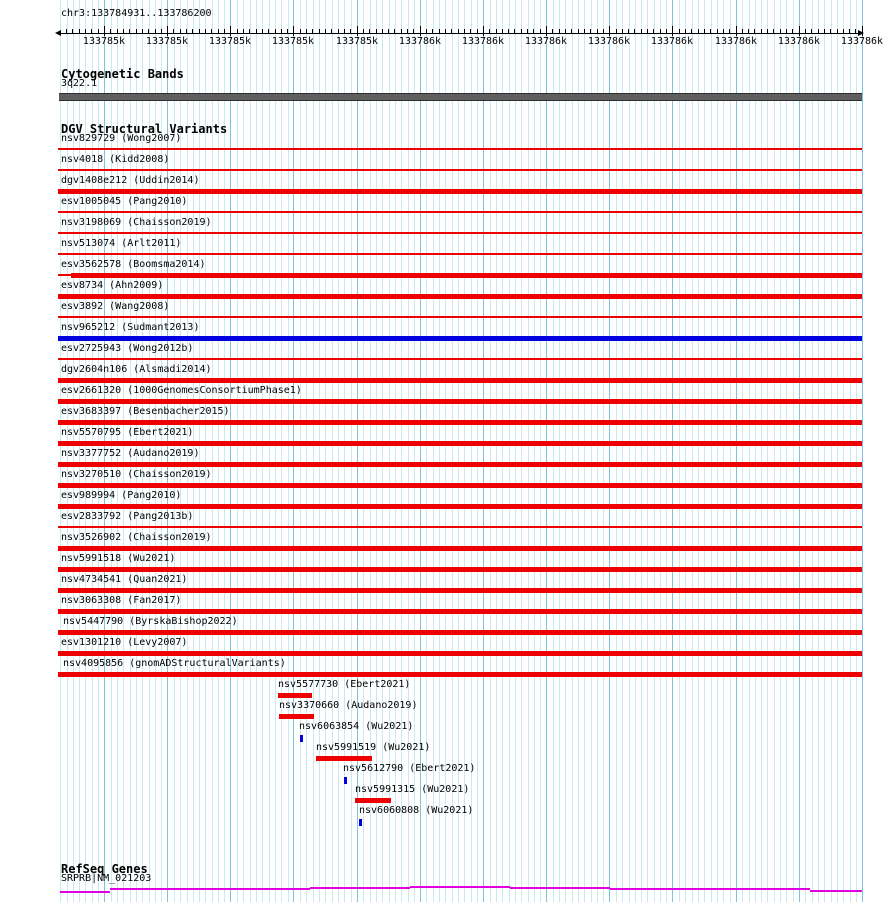  I want to click on variant-label: esv989994 (Pang2010), so click(121, 495).